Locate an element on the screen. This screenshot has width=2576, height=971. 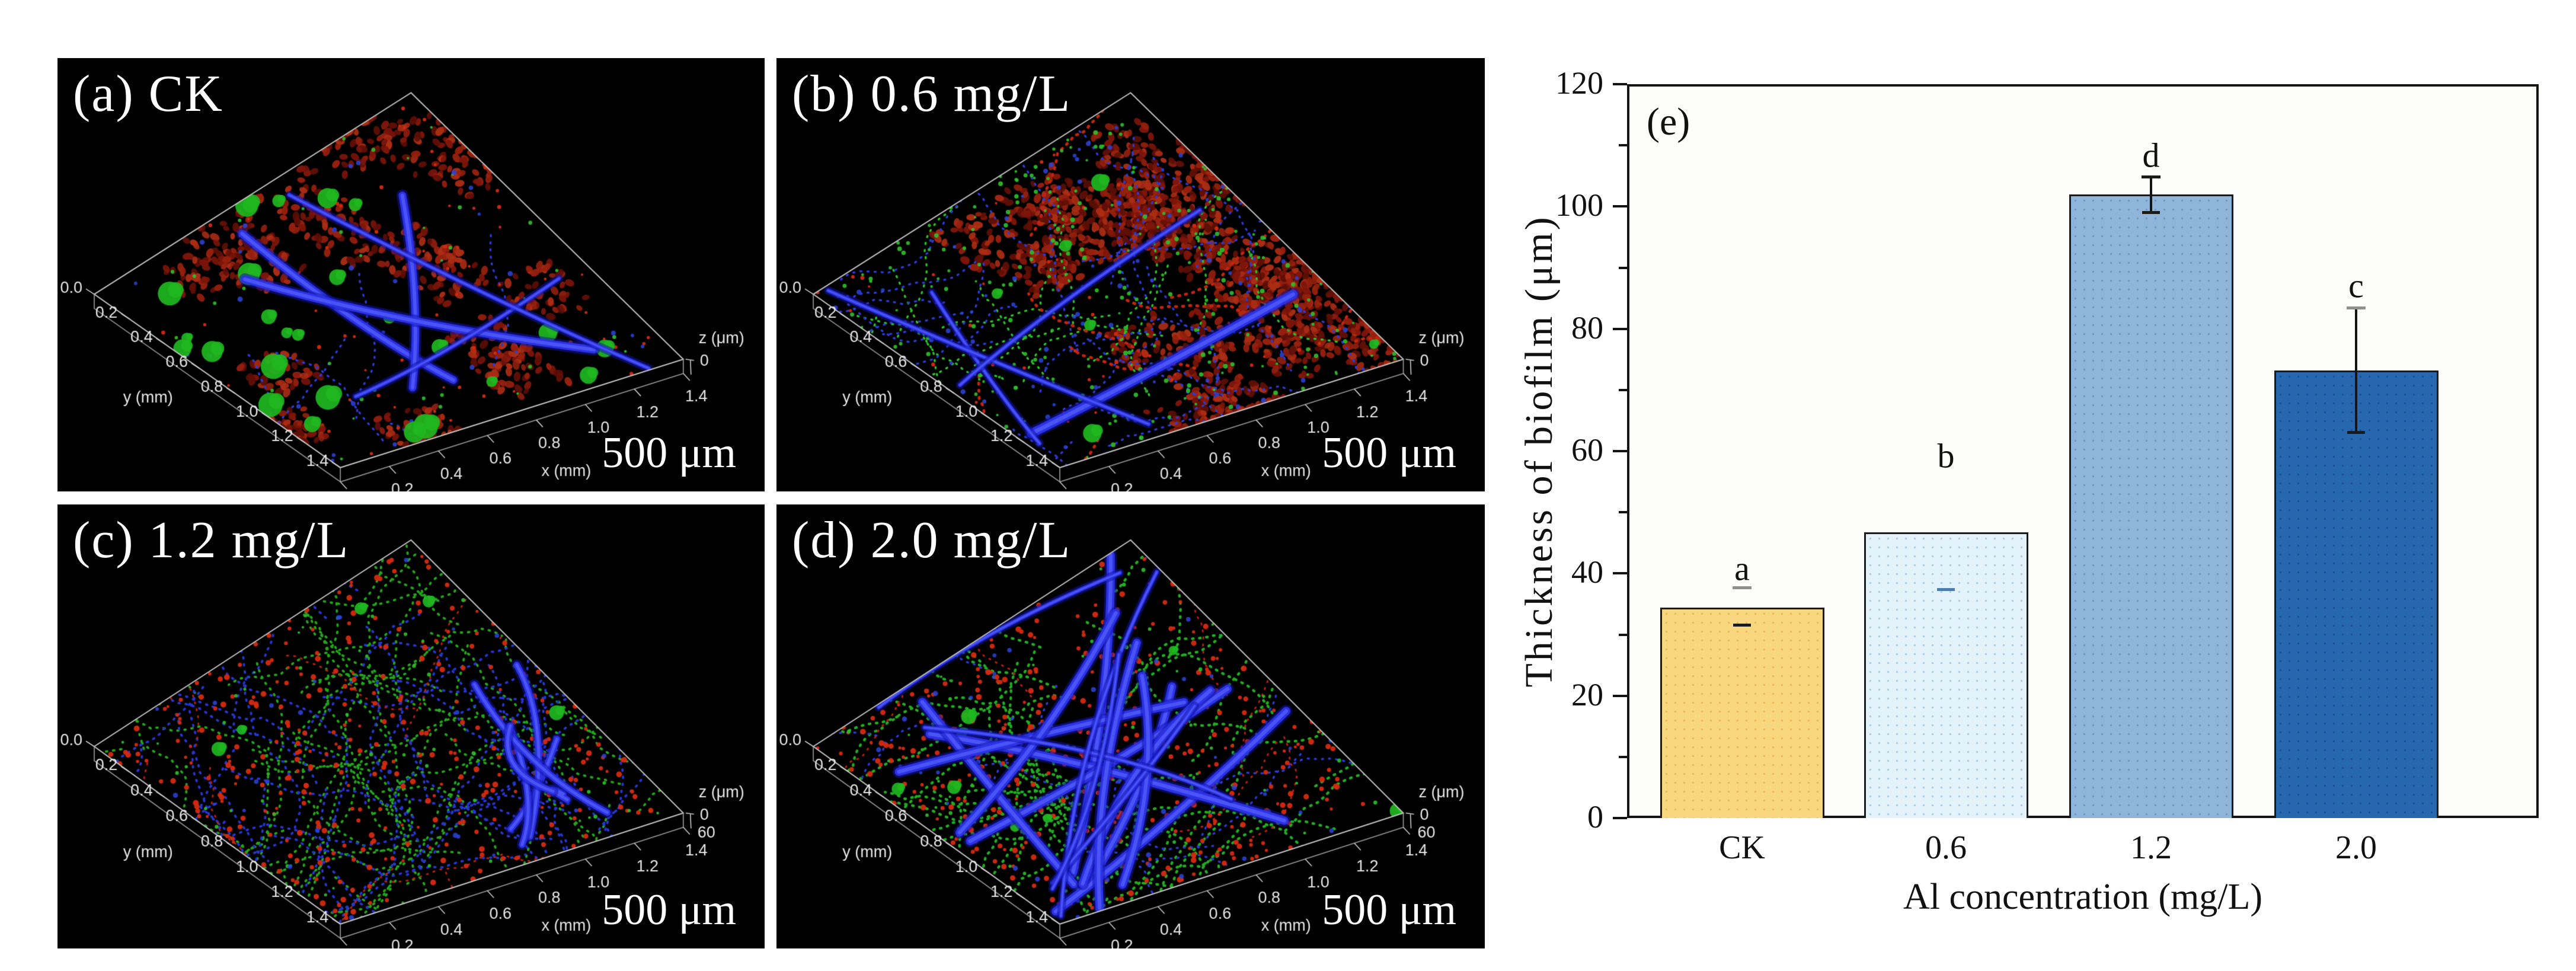
micrograph-canvas-a is located at coordinates (411, 274).